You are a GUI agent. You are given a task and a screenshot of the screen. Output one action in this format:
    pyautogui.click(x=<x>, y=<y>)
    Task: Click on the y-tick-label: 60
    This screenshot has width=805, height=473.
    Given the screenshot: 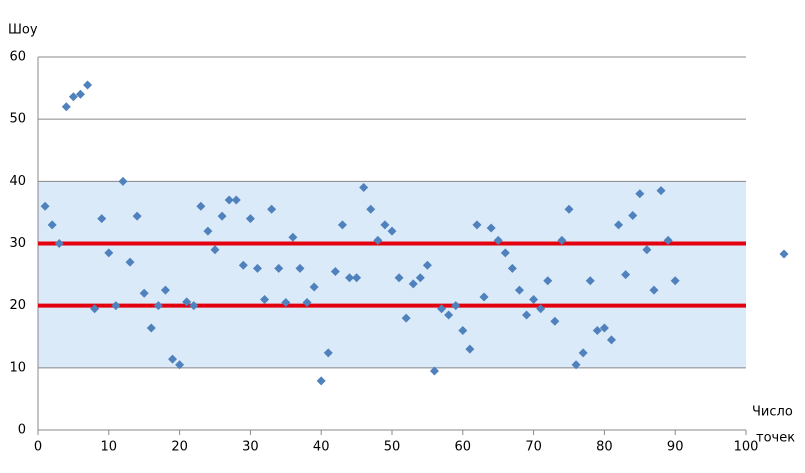 What is the action you would take?
    pyautogui.click(x=17, y=57)
    